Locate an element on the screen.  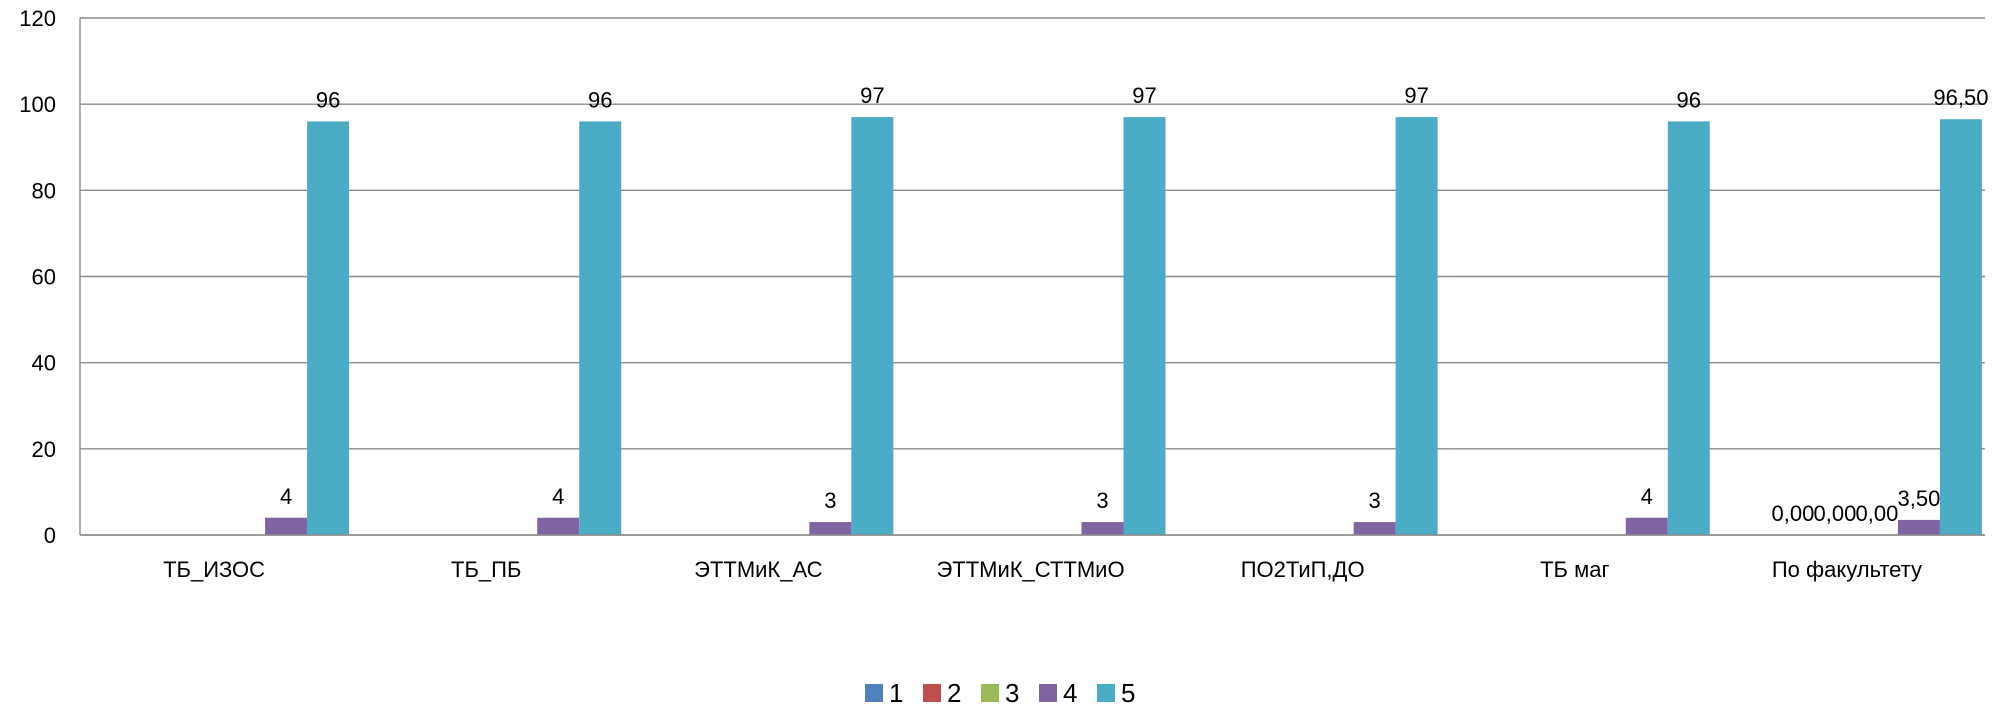
x-tick-label: ЭТТМиК_СТТМиО is located at coordinates (1030, 569).